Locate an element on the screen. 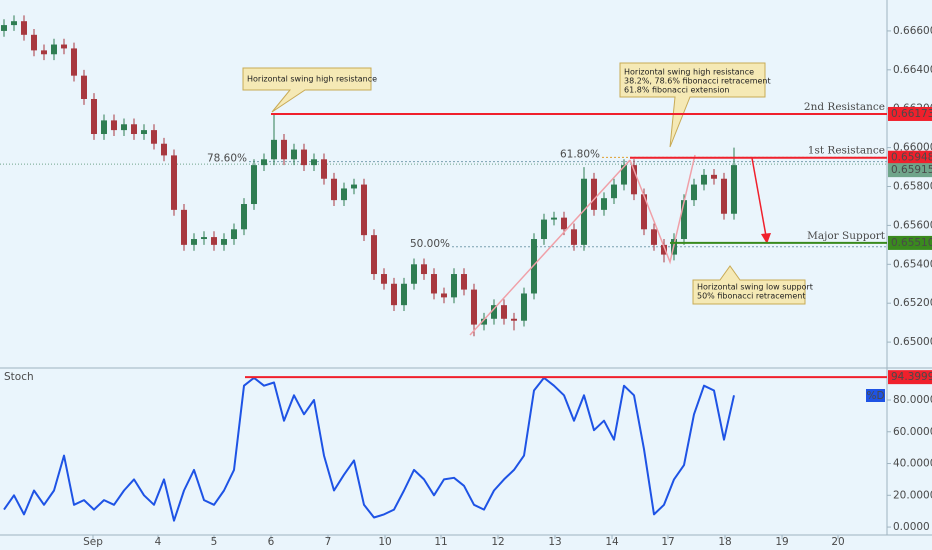 The image size is (932, 550). annotation-text: 61.8% fibonacci extension is located at coordinates (677, 90).